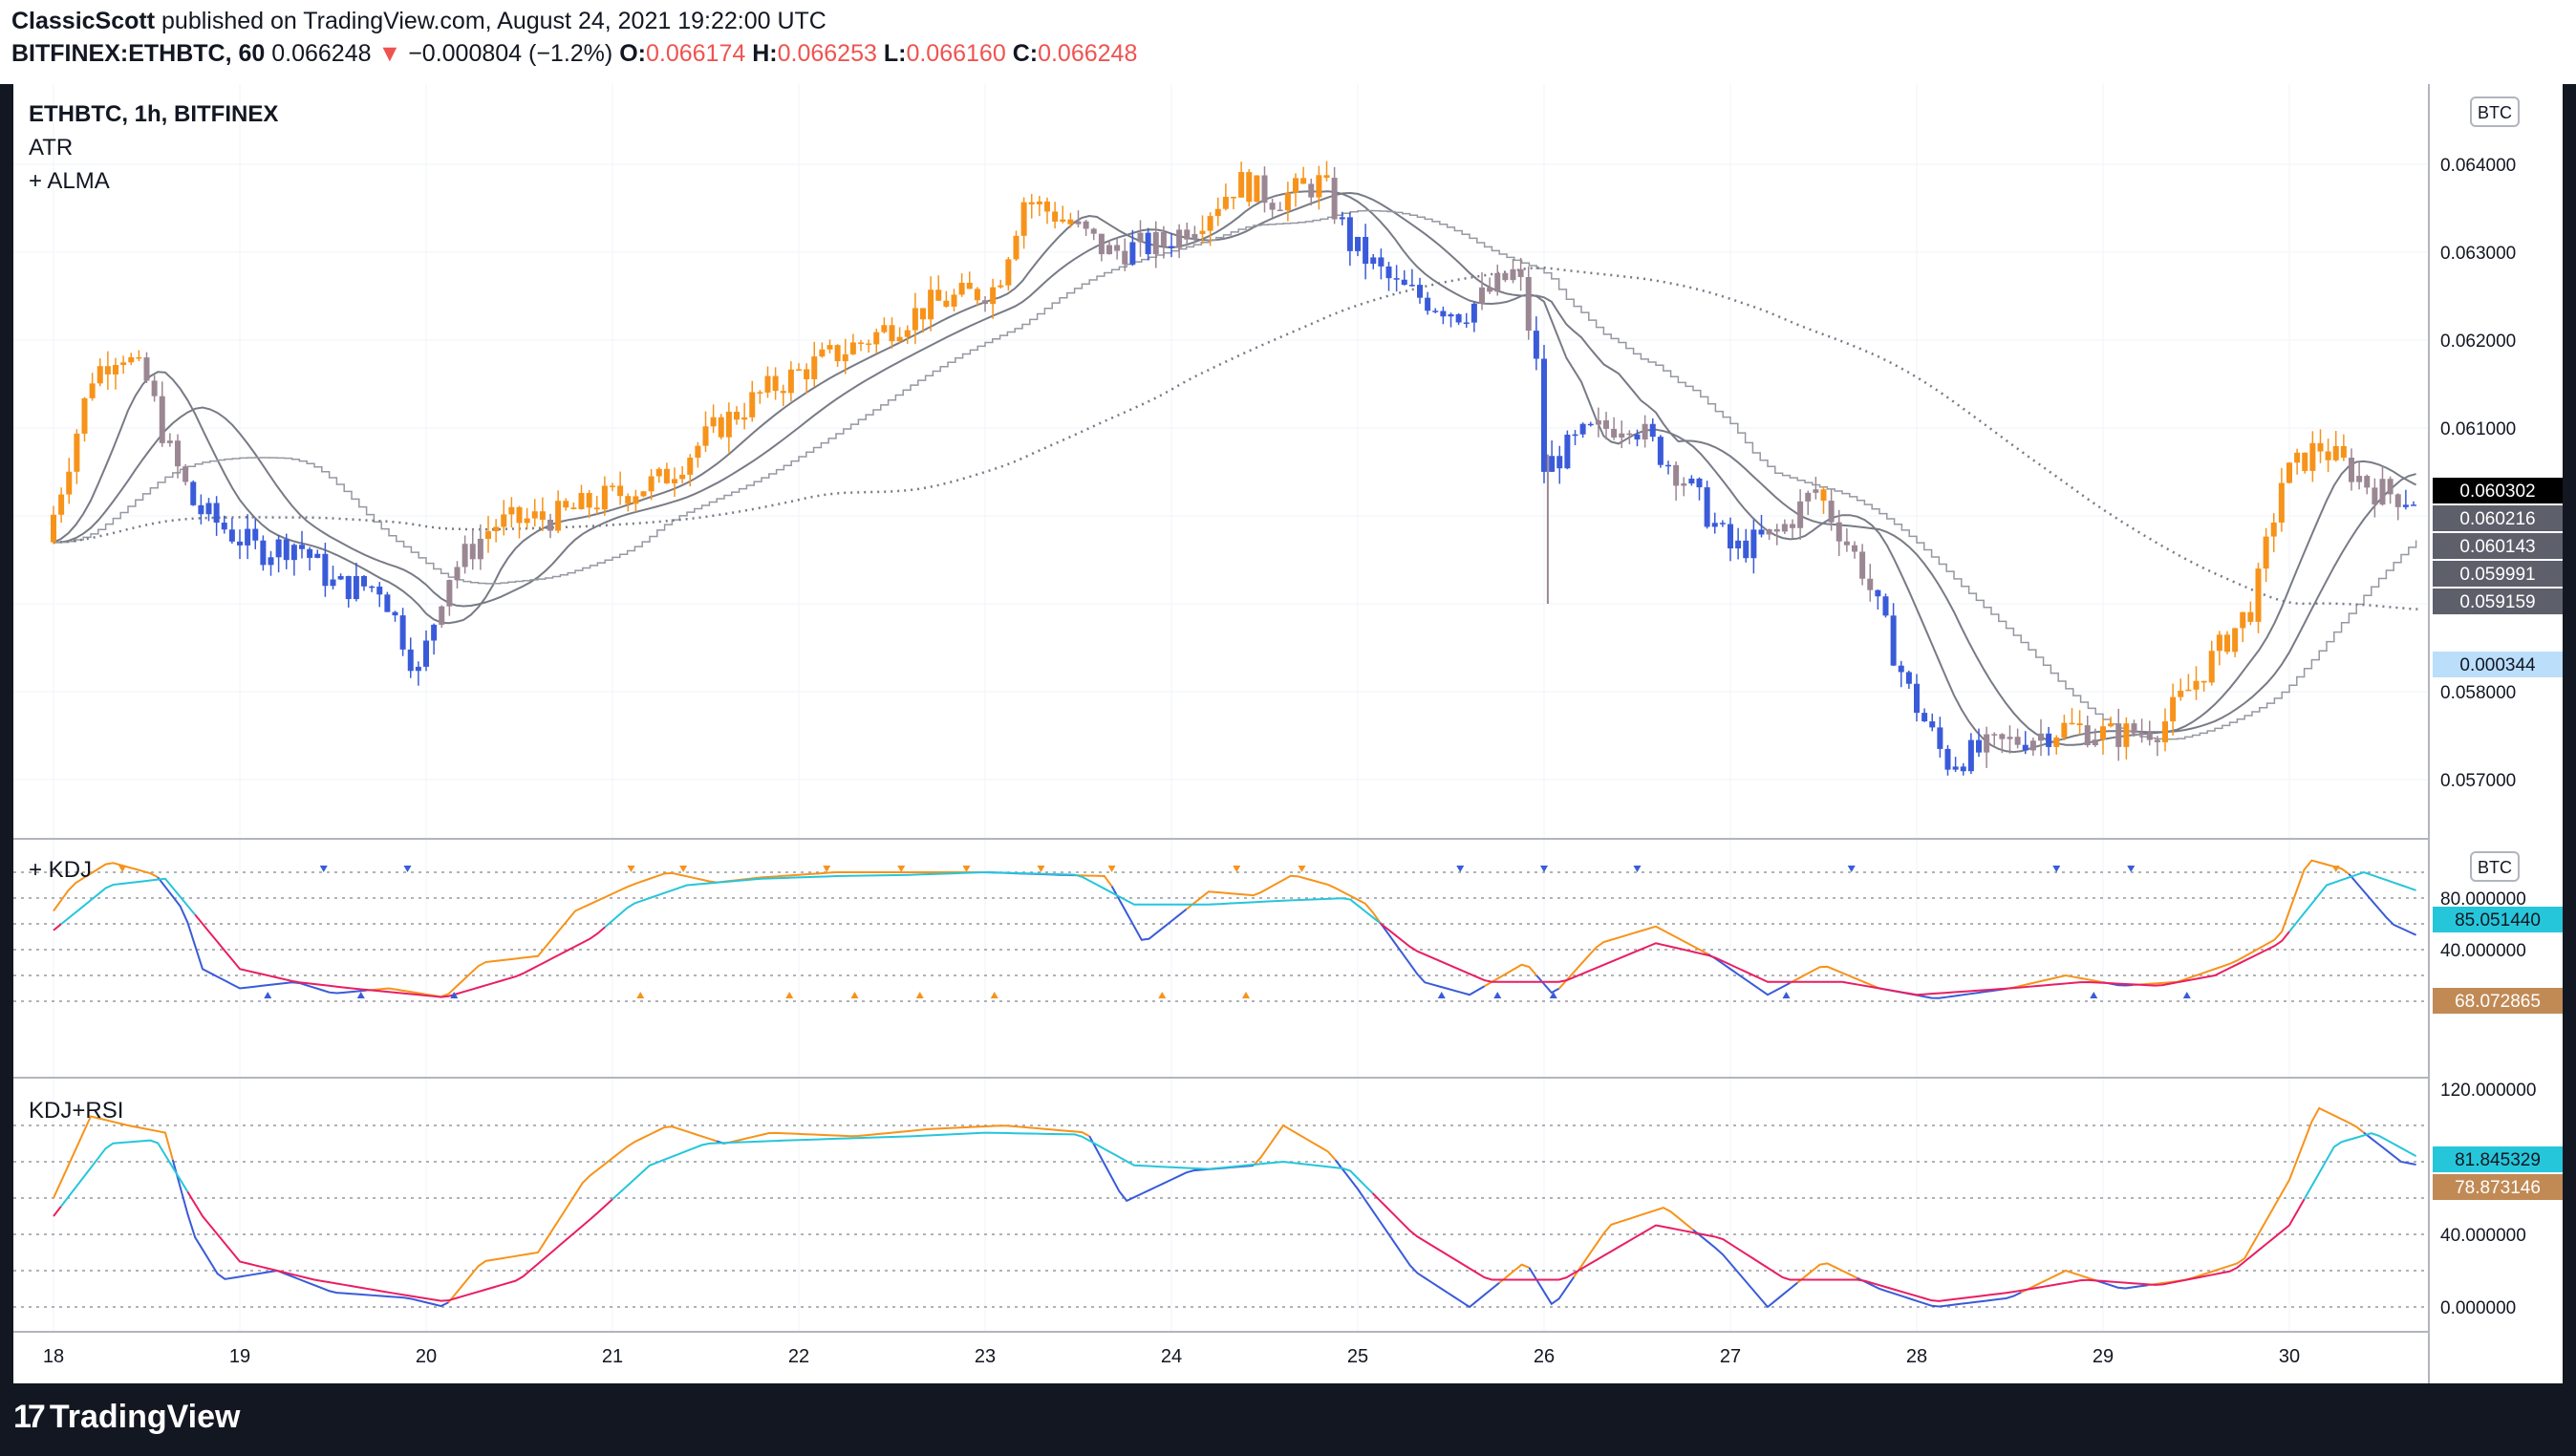 The height and width of the screenshot is (1456, 2576). Describe the element at coordinates (69, 181) in the screenshot. I see `alma-indicator-label: + ALMA` at that location.